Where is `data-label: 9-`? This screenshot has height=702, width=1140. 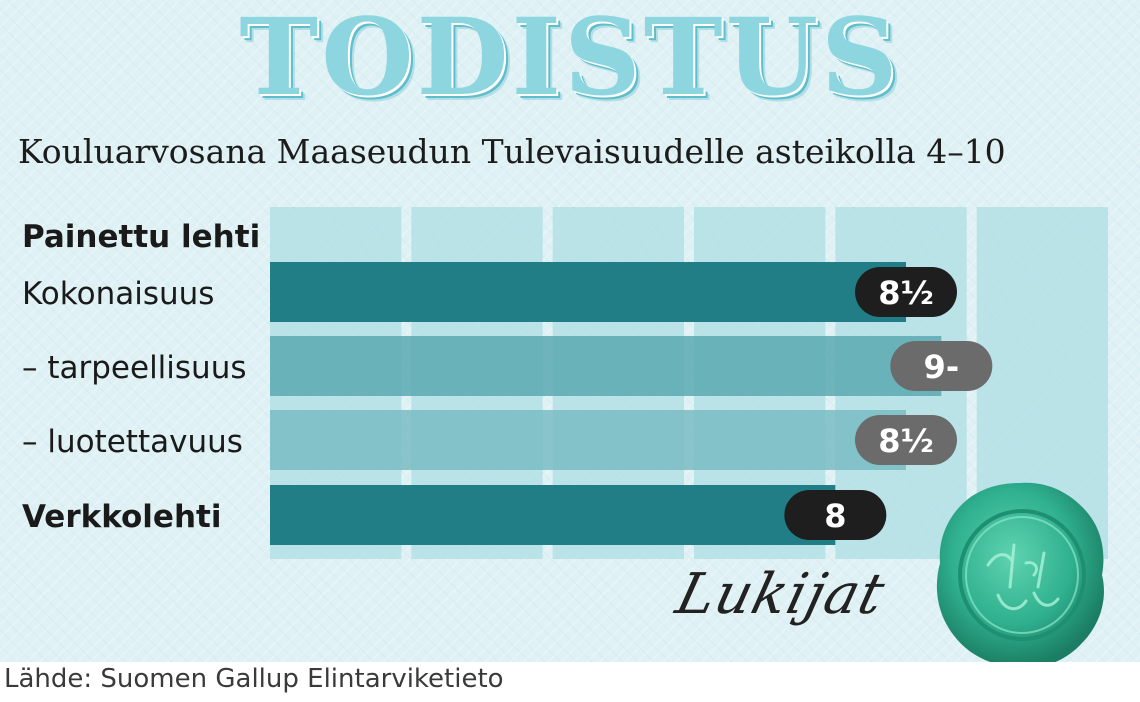
data-label: 9- is located at coordinates (942, 367).